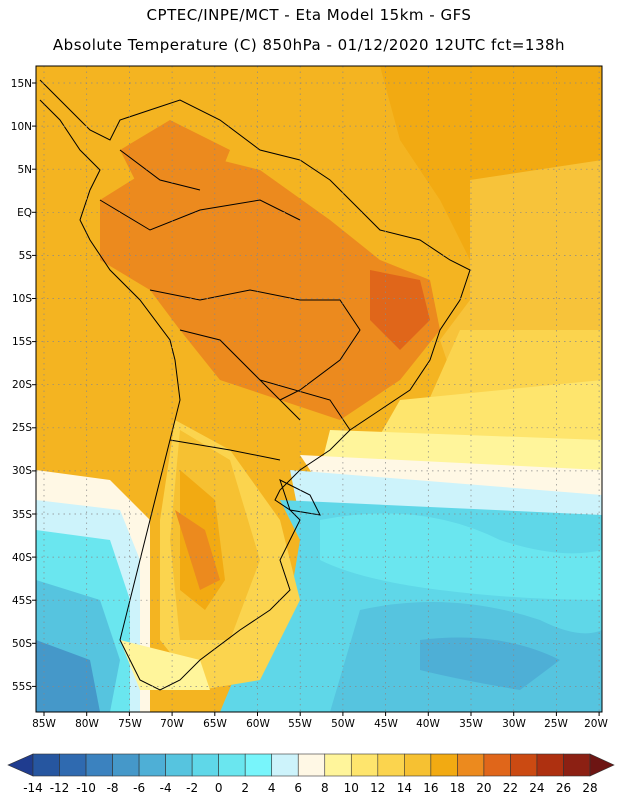 The image size is (618, 800). Describe the element at coordinates (428, 724) in the screenshot. I see `lon-label: 40W` at that location.